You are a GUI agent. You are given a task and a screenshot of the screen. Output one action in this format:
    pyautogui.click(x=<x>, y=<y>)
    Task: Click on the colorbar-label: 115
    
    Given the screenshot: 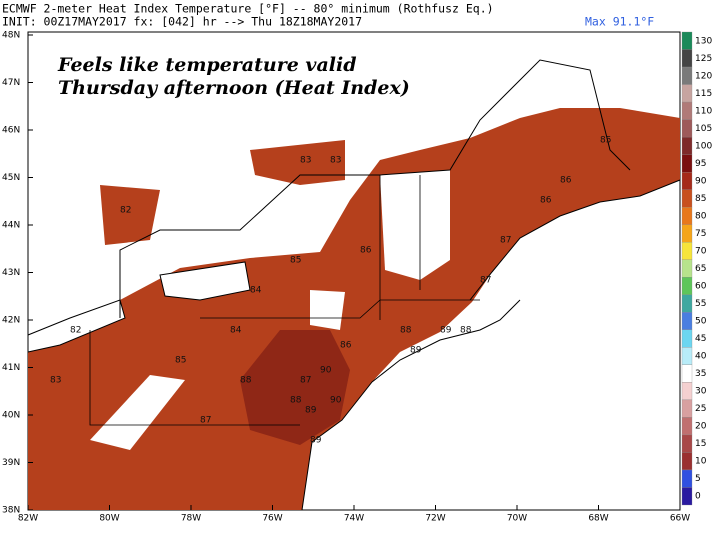 What is the action you would take?
    pyautogui.click(x=703, y=94)
    